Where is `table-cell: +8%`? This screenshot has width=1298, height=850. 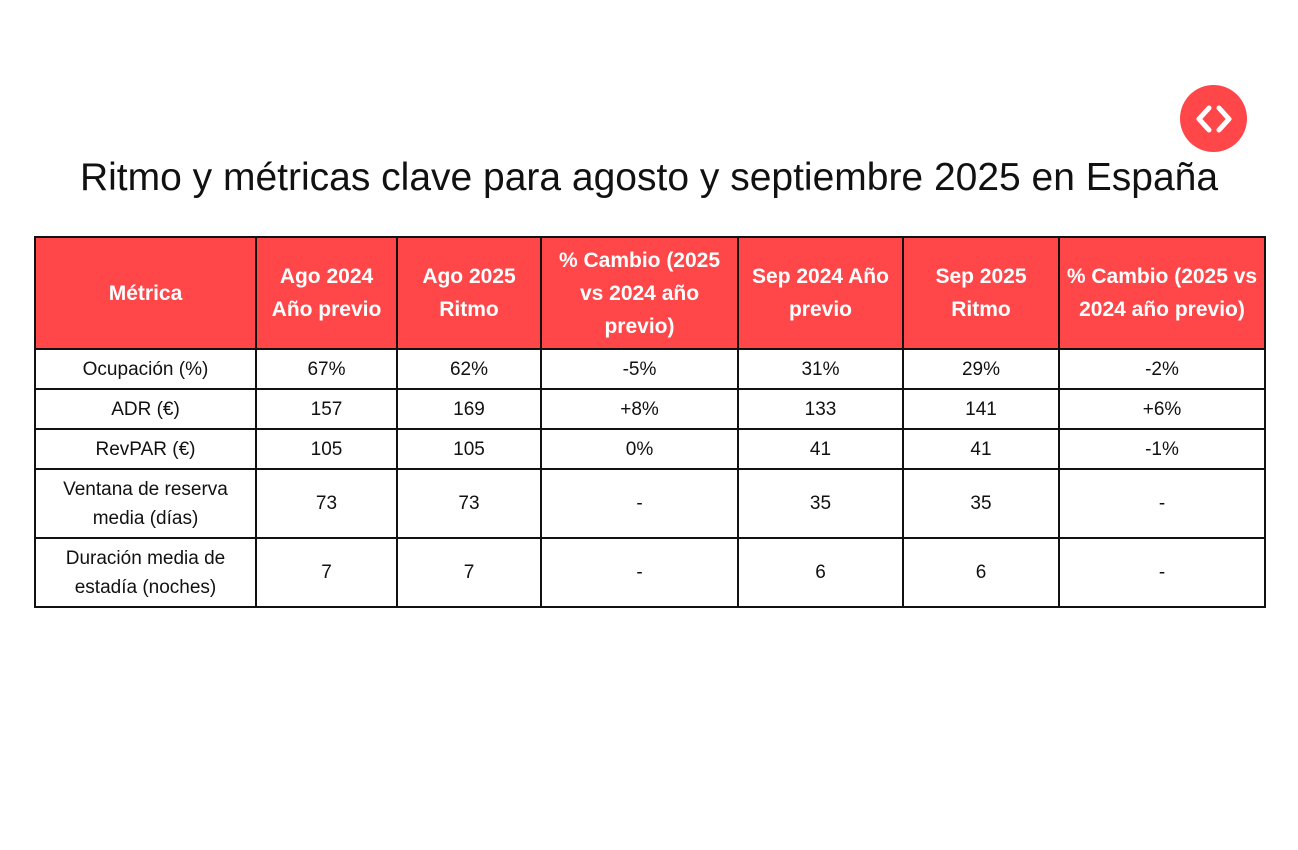
table-cell: +8% is located at coordinates (639, 409).